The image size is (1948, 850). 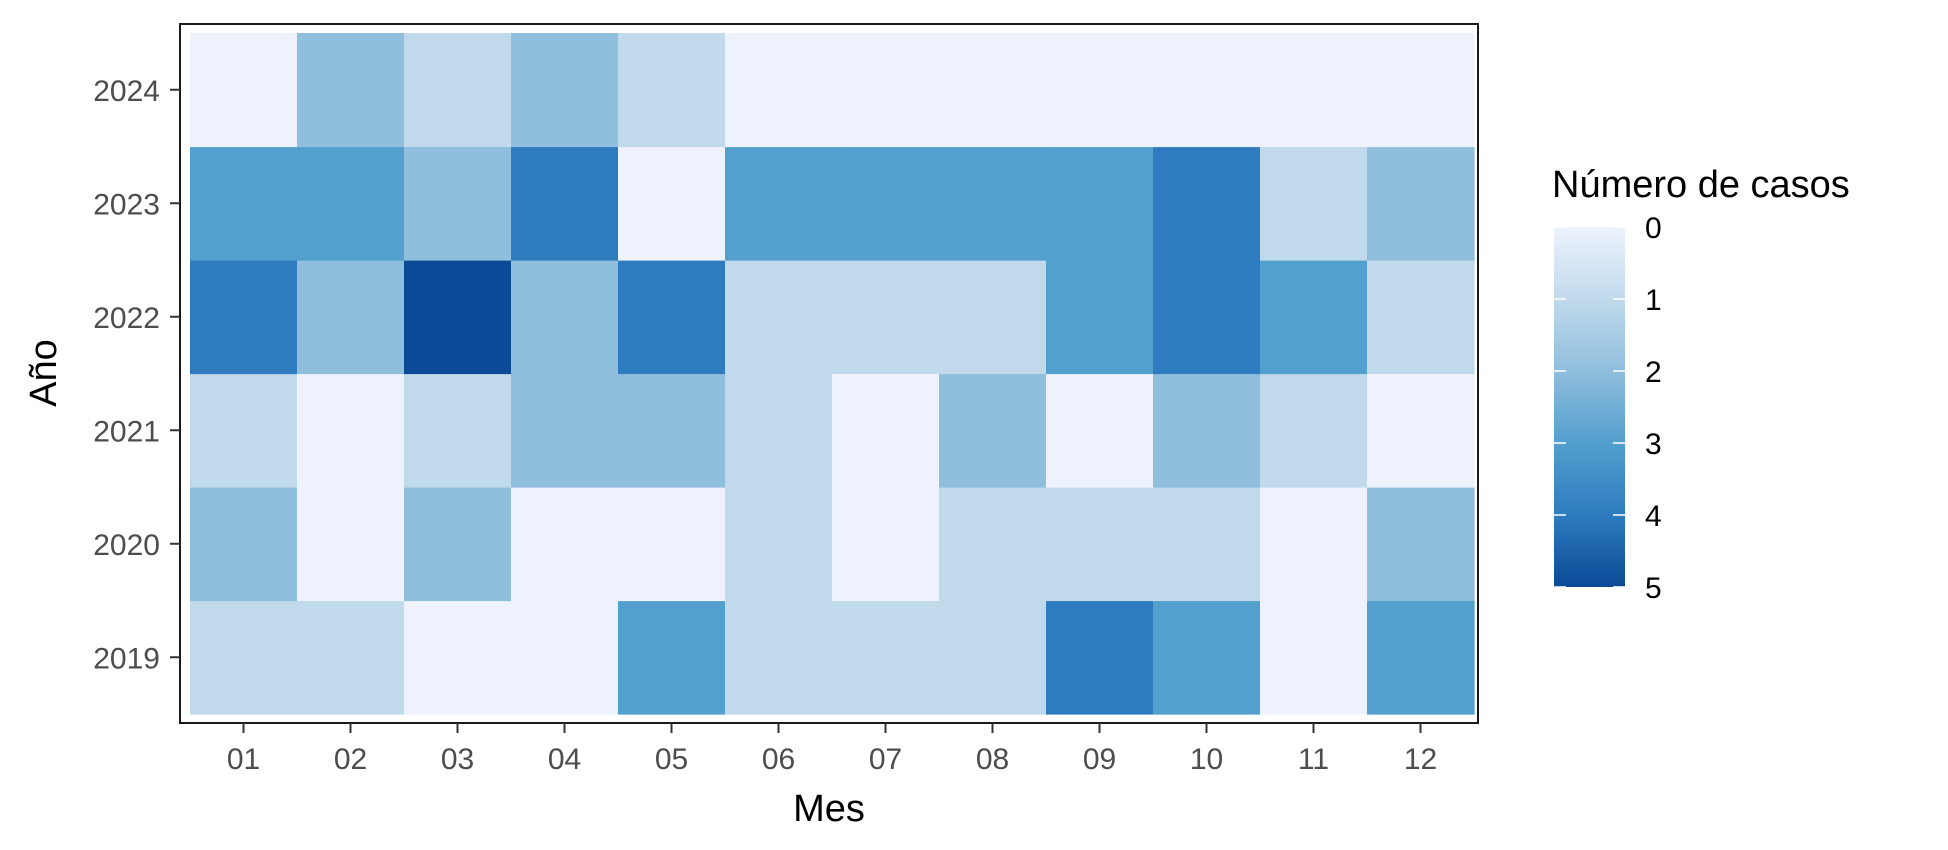 I want to click on x-tick-label: 01, so click(x=243, y=759).